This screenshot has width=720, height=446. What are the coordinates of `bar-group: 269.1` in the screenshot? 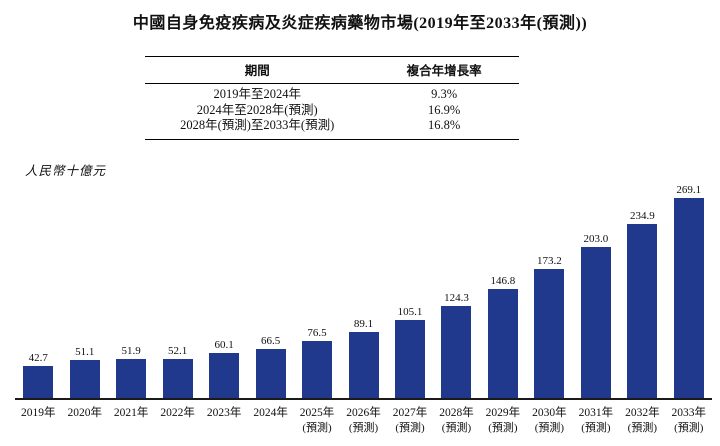 It's located at (689, 291).